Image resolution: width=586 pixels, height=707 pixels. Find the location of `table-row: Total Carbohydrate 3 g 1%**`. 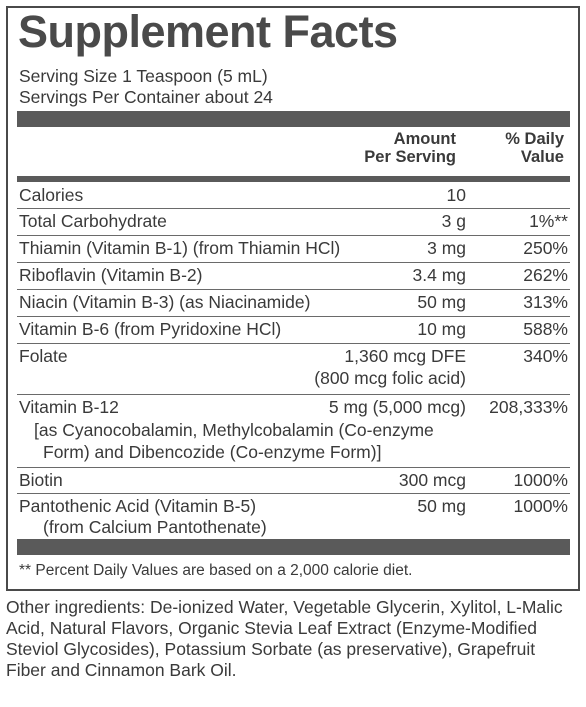

table-row: Total Carbohydrate 3 g 1%** is located at coordinates (293, 221).